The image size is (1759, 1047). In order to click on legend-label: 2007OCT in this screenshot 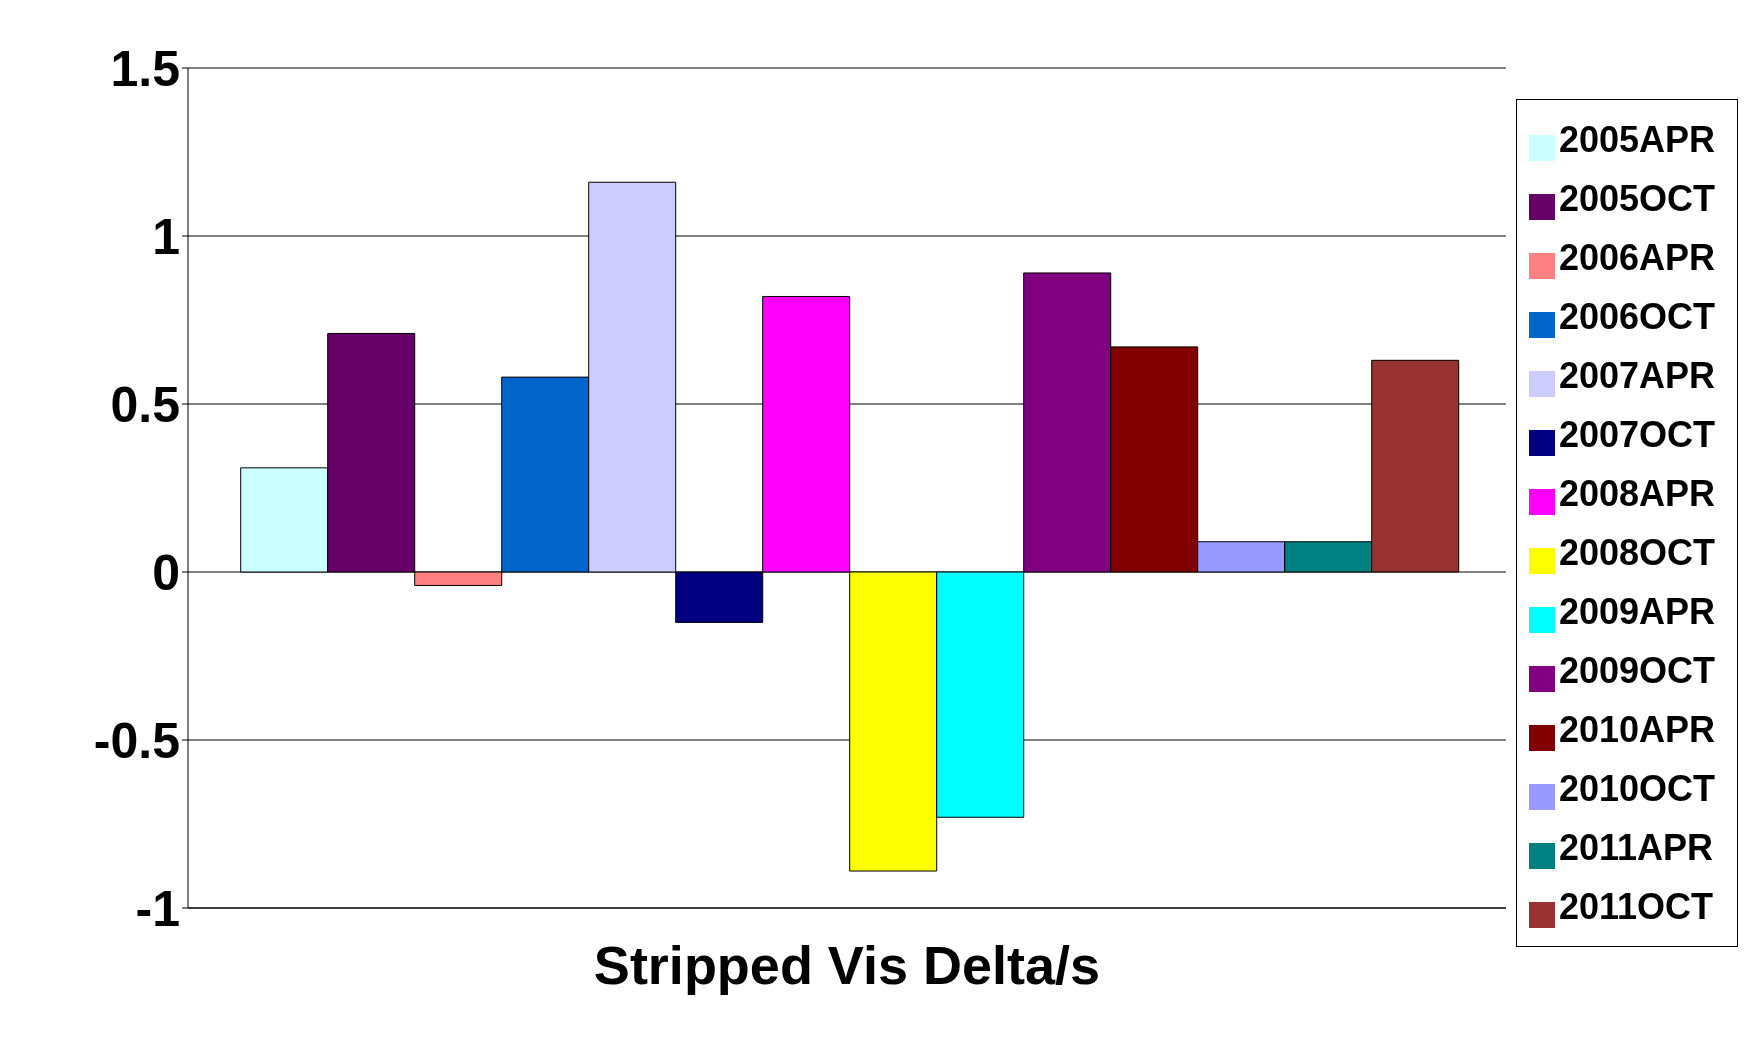, I will do `click(1636, 434)`.